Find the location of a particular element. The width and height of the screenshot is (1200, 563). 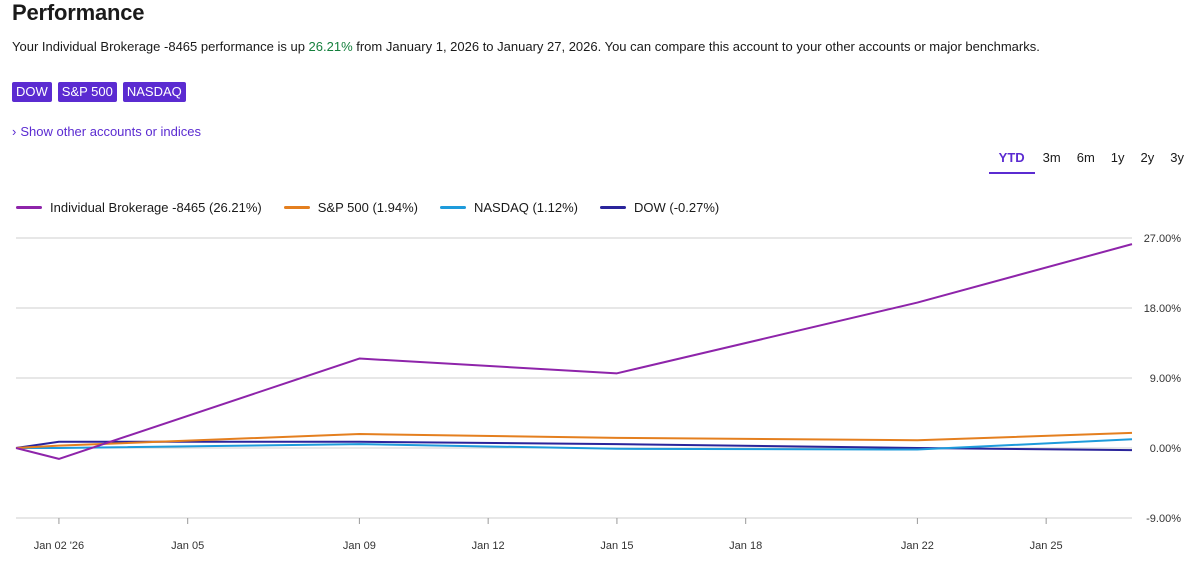

time-range-tabs: YTD 3m 6m 1y 2y 3y is located at coordinates (1090, 162).